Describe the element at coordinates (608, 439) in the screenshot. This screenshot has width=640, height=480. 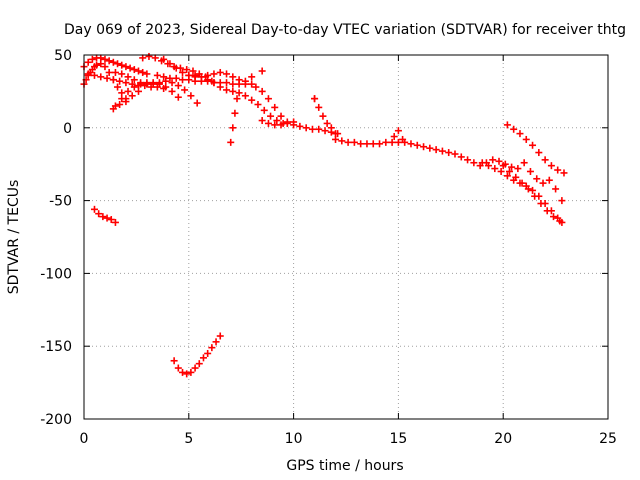
I see `x-tick-label: 25` at that location.